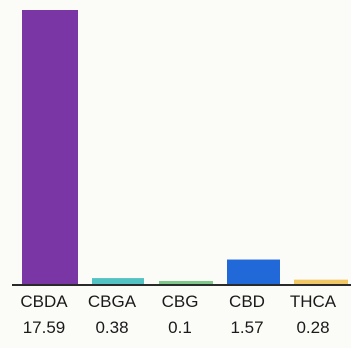 The image size is (351, 348). I want to click on value-label-cbg: 0.1, so click(180, 327).